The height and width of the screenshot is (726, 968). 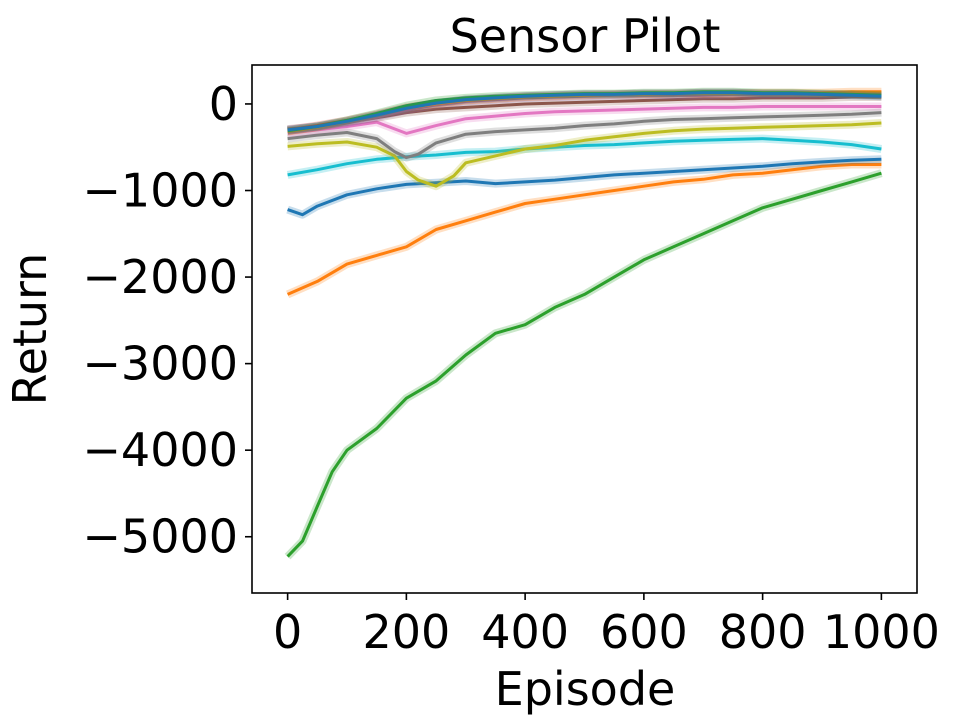 I want to click on y-tick-label: −3000, so click(x=160, y=364).